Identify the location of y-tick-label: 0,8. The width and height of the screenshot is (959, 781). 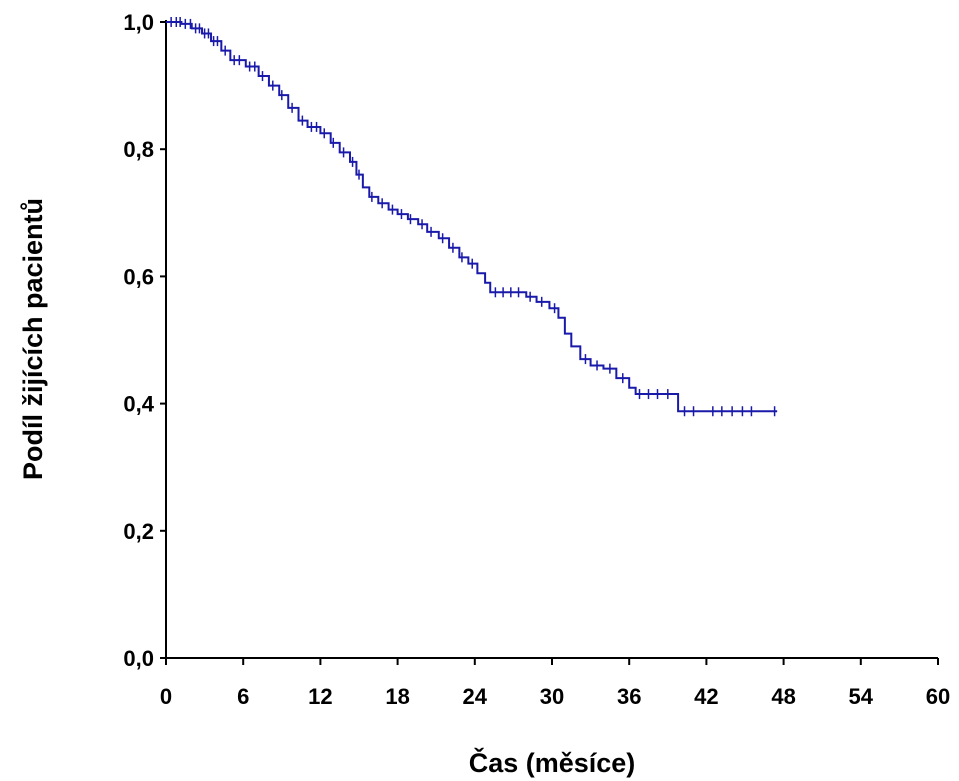
(138, 149).